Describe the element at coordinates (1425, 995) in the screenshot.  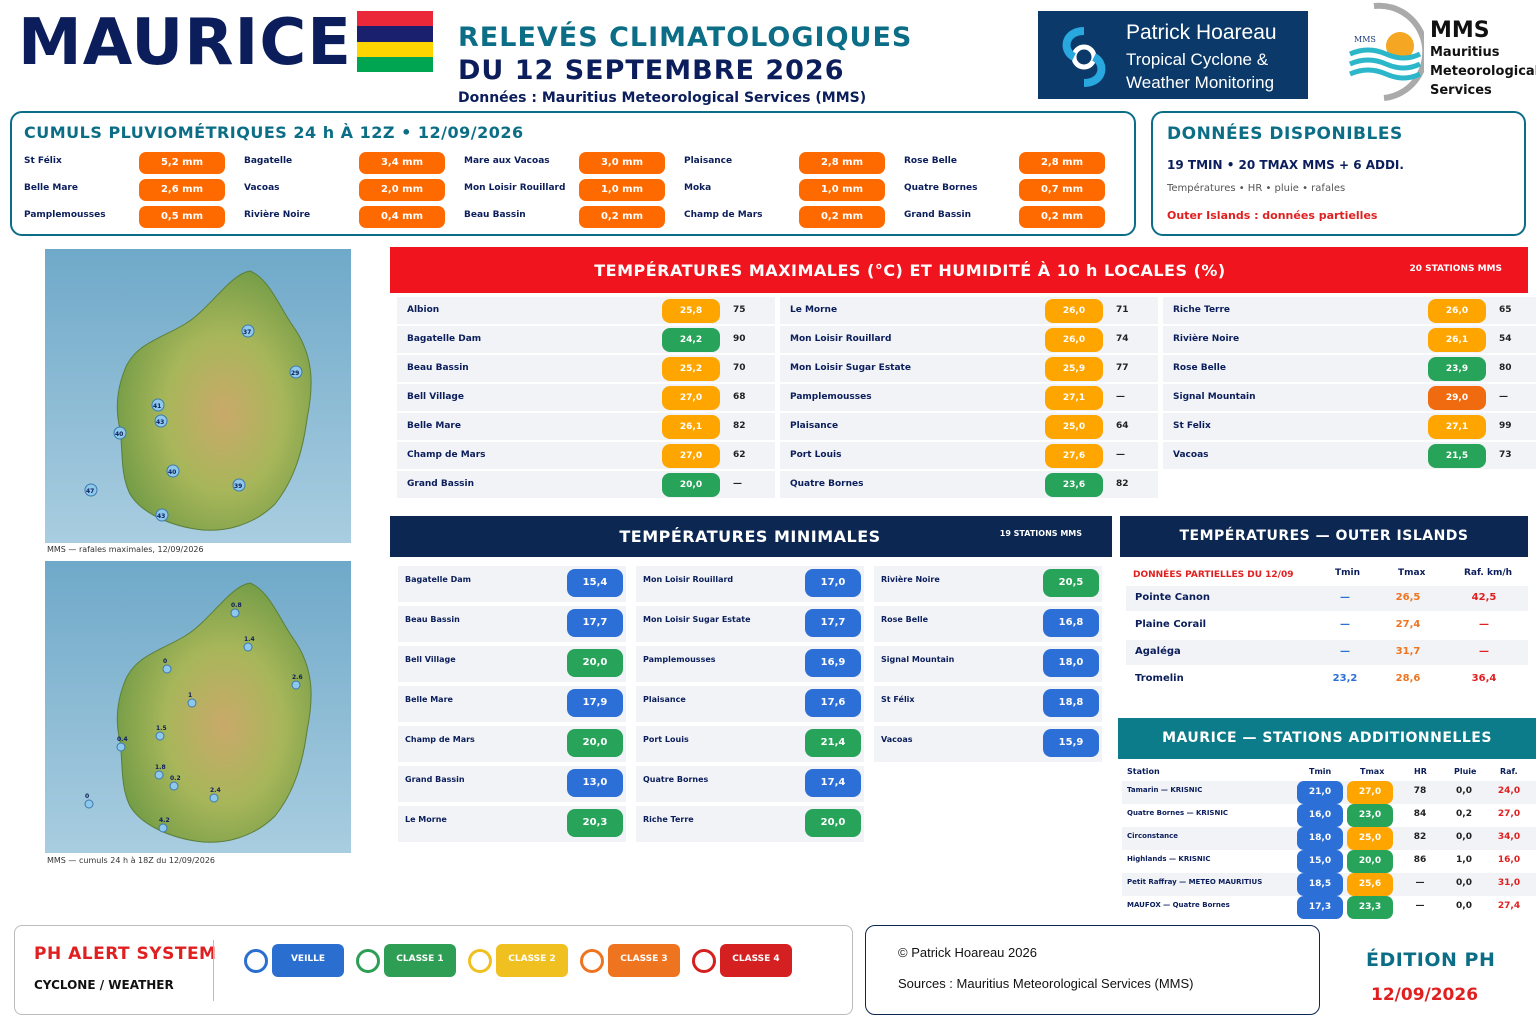
I see `edition-date: 12/09/2026` at that location.